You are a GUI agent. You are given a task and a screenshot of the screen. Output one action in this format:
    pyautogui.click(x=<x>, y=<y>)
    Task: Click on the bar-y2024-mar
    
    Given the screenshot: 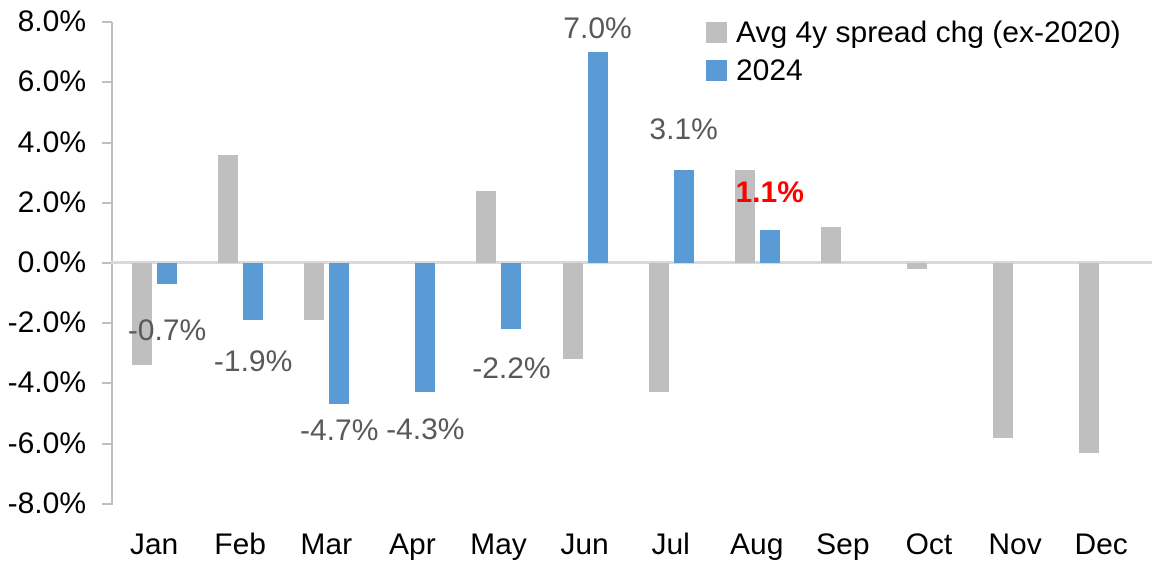 What is the action you would take?
    pyautogui.click(x=339, y=334)
    